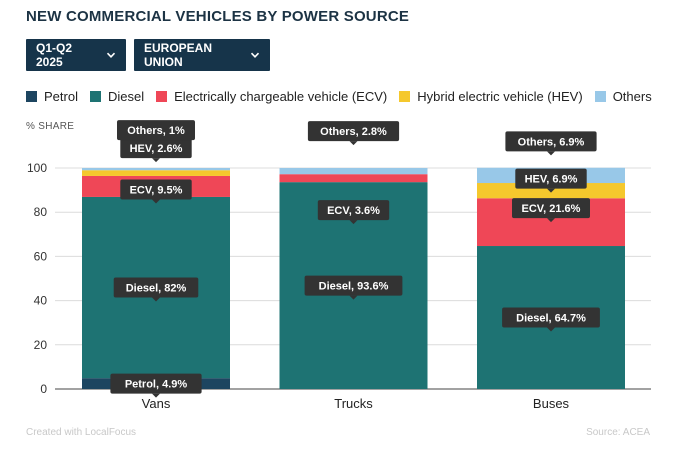  I want to click on y-tick-label: 40, so click(41, 301).